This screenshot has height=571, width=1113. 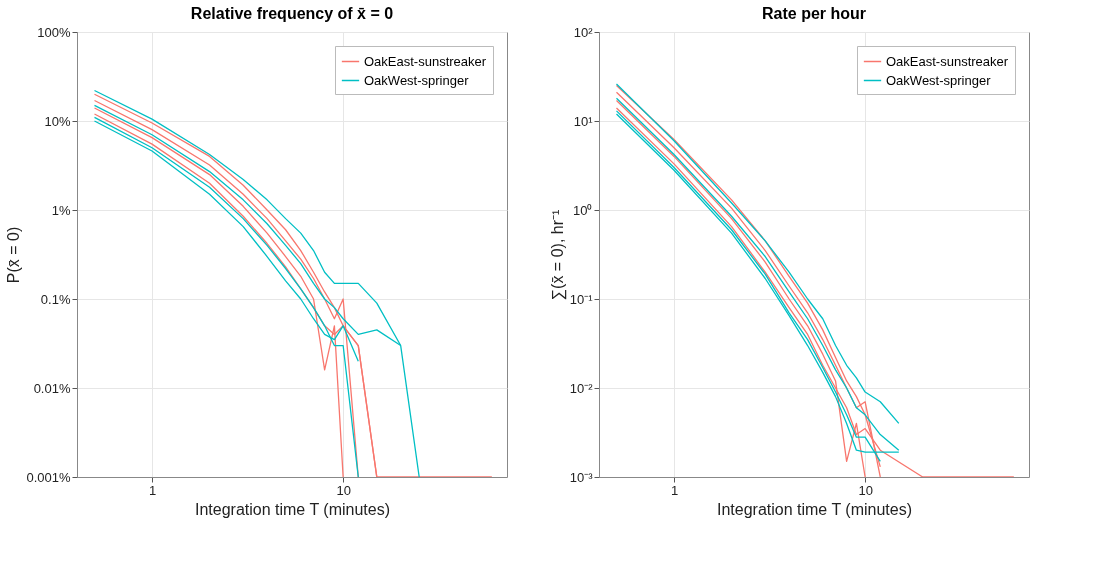 What do you see at coordinates (61, 210) in the screenshot?
I see `y-tick-label: 1%` at bounding box center [61, 210].